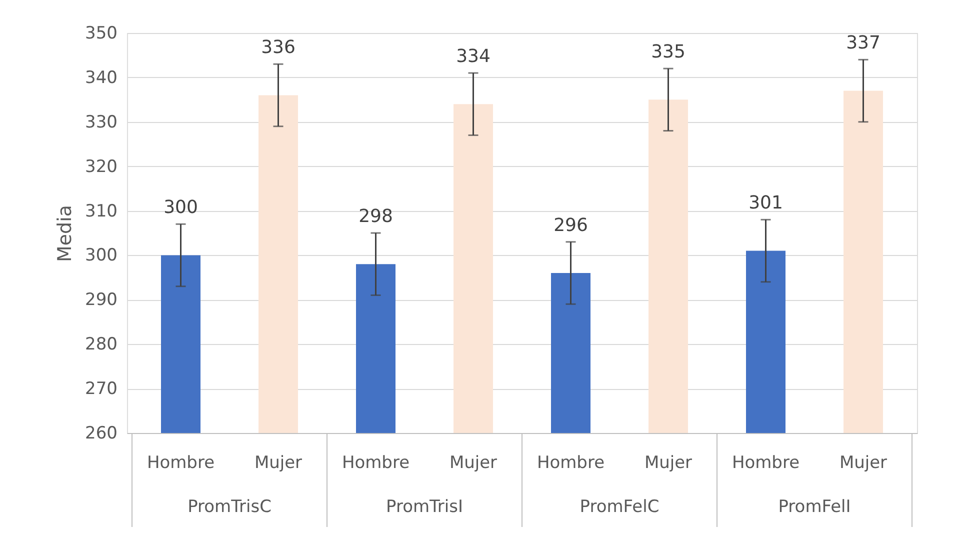 The image size is (963, 550). What do you see at coordinates (230, 507) in the screenshot?
I see `x-tick-label: PromTrisC` at bounding box center [230, 507].